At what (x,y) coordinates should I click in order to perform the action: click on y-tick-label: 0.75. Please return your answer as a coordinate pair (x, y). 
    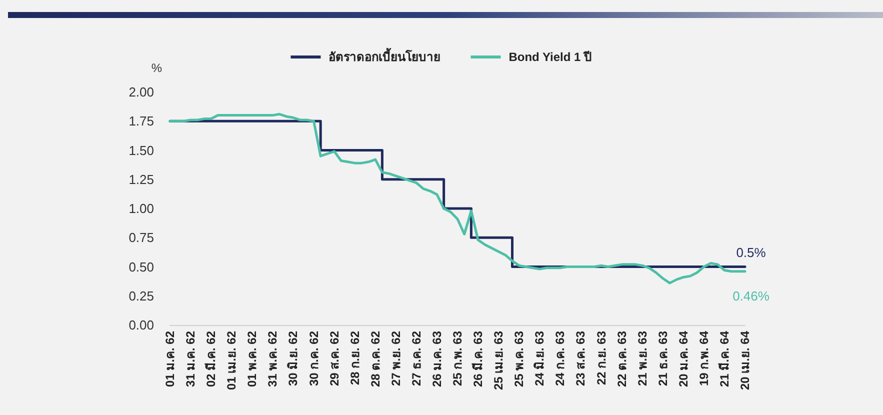
    Looking at the image, I should click on (141, 238).